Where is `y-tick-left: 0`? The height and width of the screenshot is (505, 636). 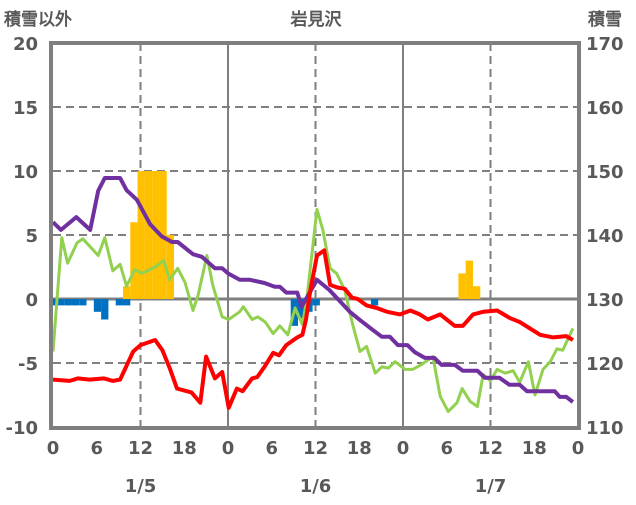 y-tick-left: 0 is located at coordinates (31, 300).